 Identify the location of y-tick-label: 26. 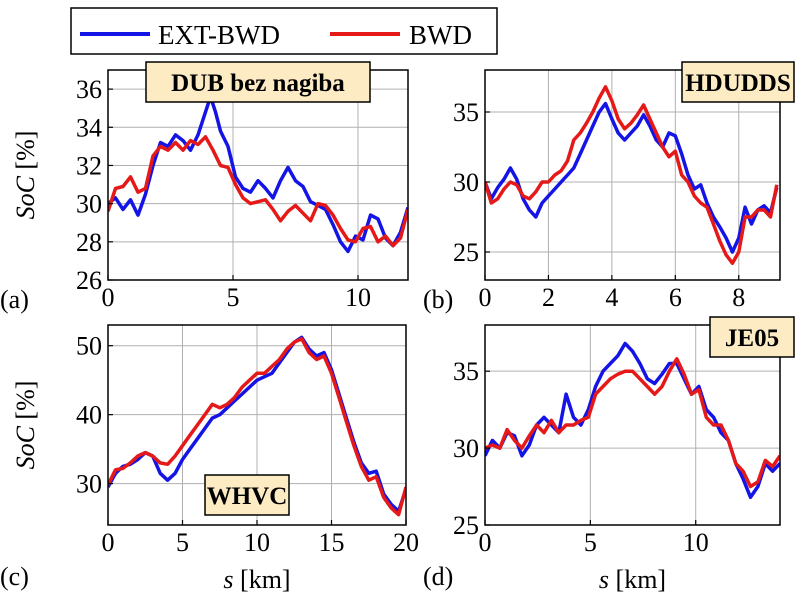
(89, 280).